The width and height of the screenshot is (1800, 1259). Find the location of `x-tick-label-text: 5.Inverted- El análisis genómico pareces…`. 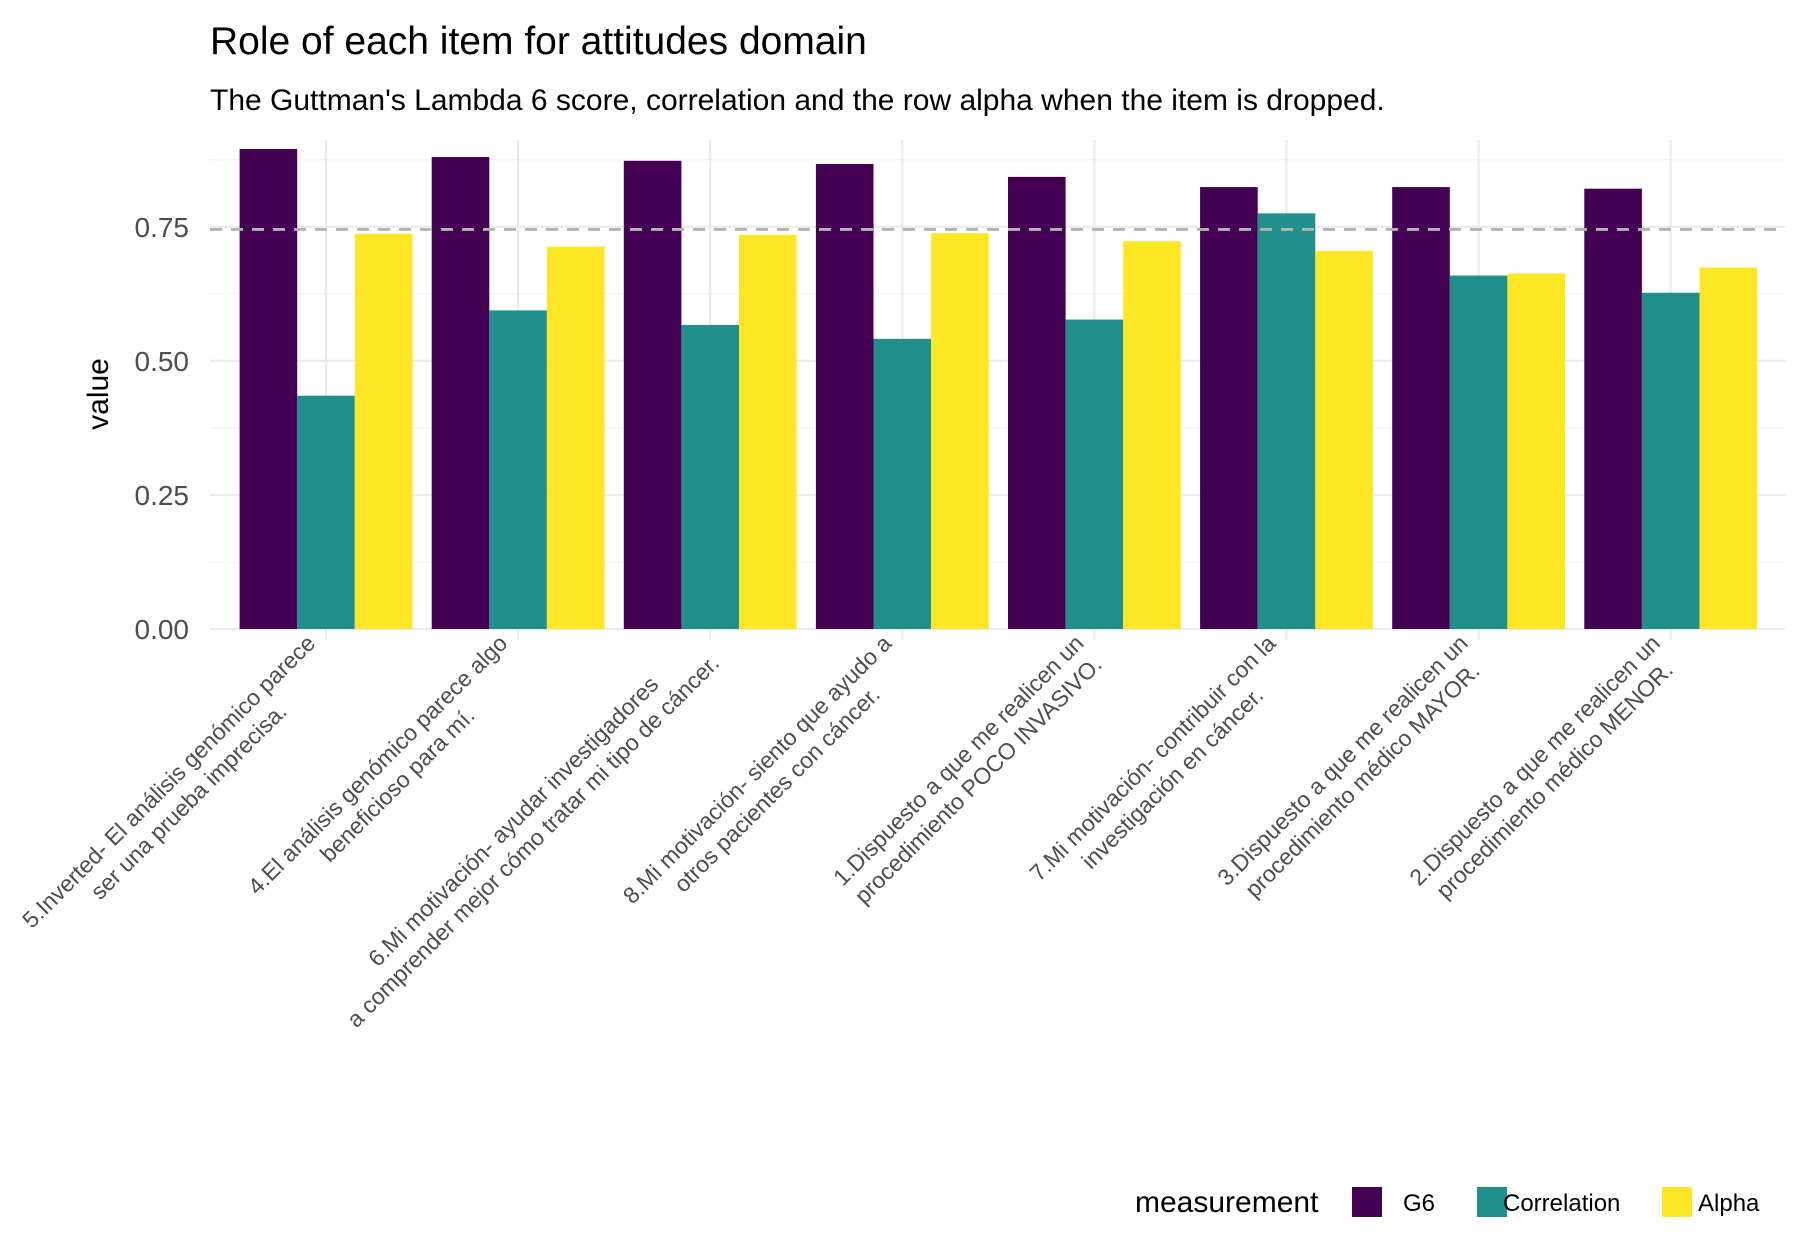

x-tick-label-text: 5.Inverted- El análisis genómico pareces… is located at coordinates (178, 791).